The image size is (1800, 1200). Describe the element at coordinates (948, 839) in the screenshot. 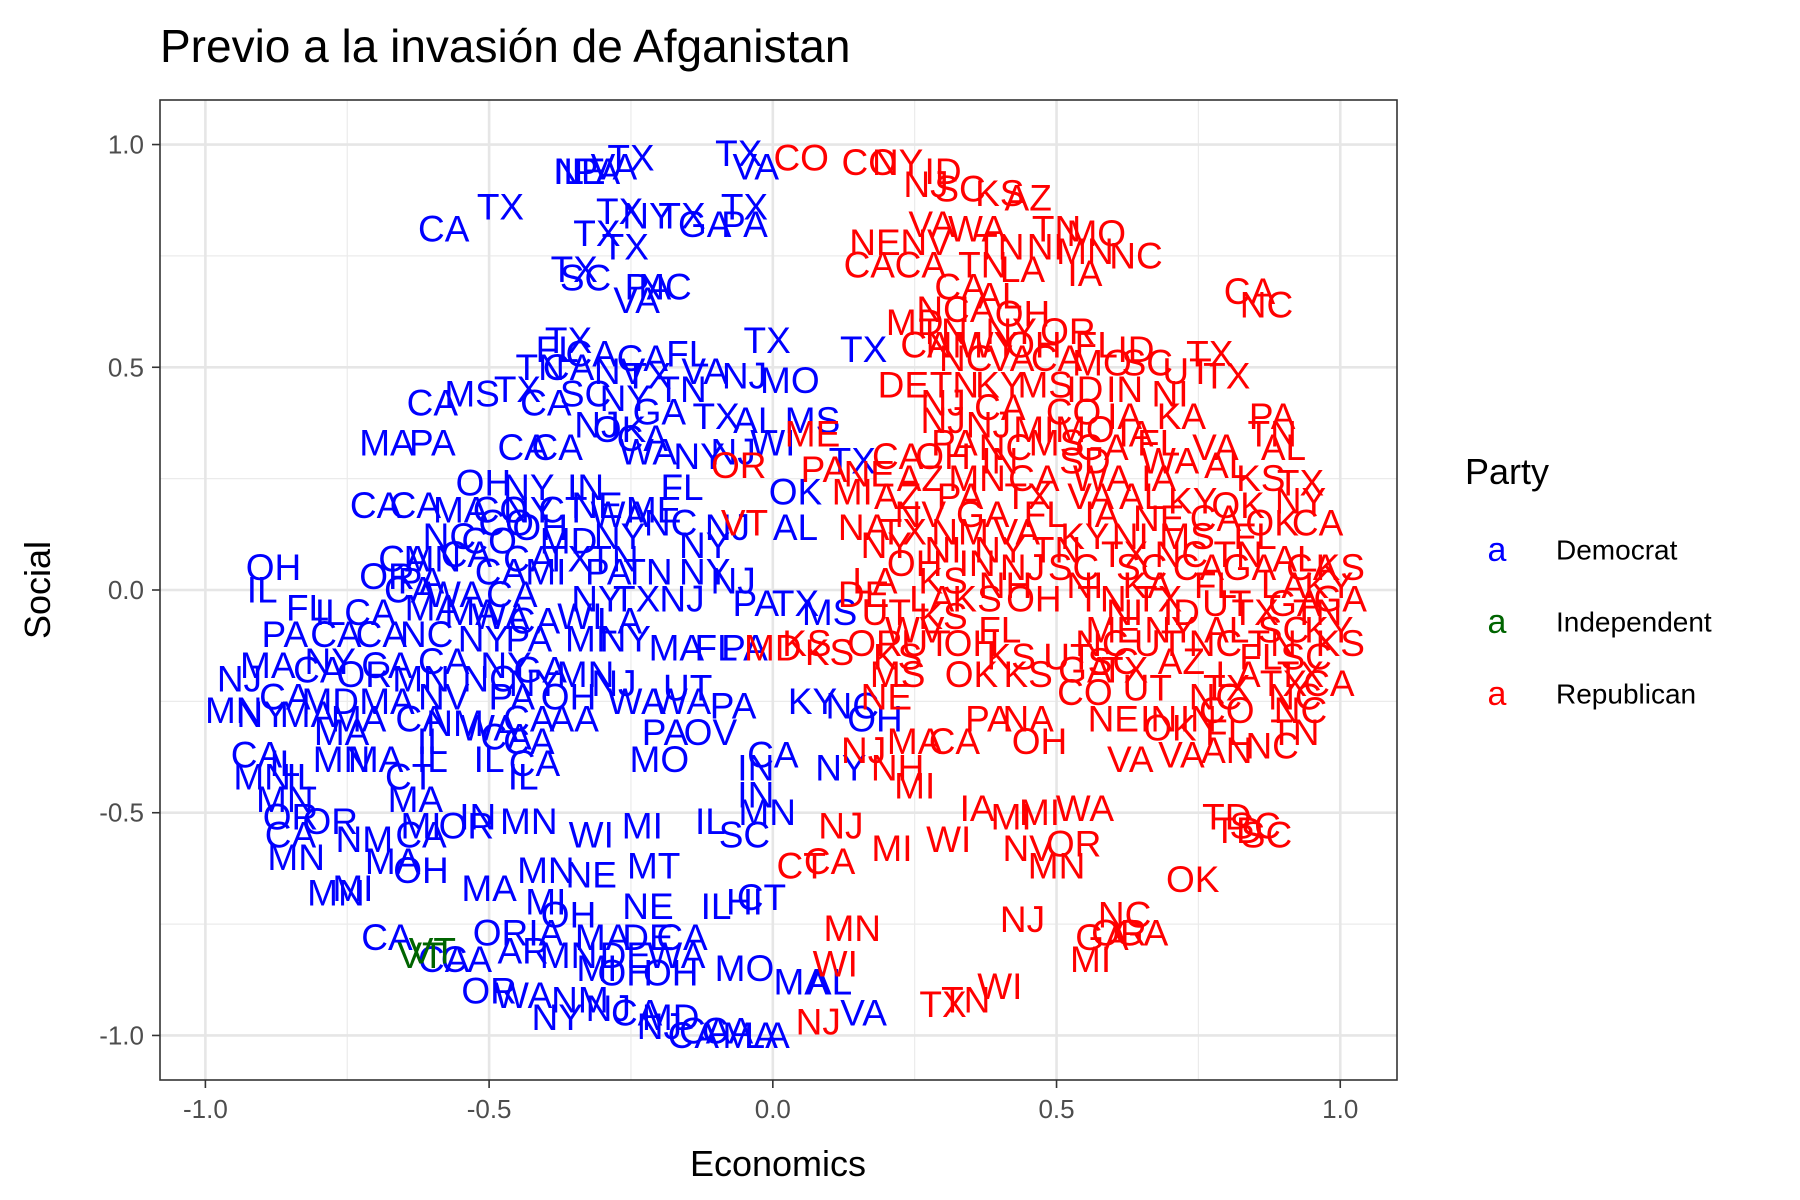

I see `point-label: WI` at that location.